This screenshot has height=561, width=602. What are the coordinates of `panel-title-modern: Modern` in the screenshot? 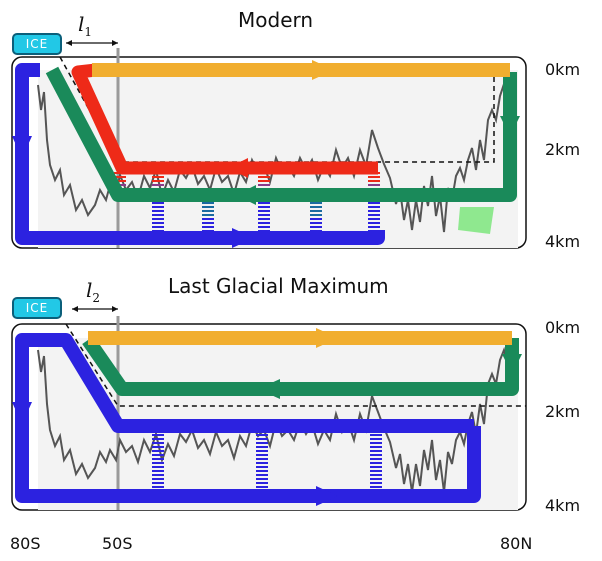 It's located at (276, 20).